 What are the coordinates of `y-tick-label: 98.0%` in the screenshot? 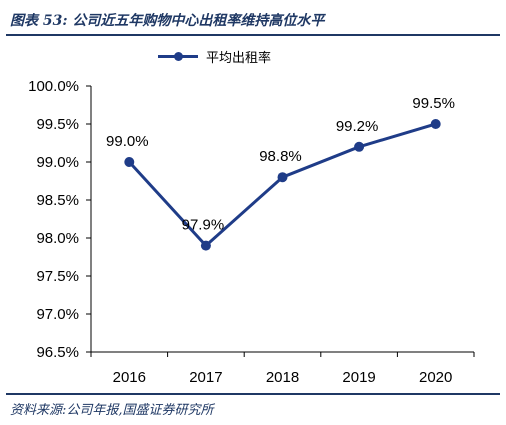 It's located at (57, 238).